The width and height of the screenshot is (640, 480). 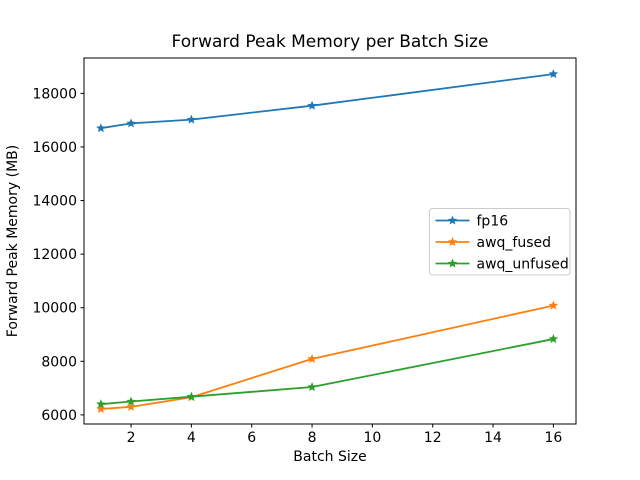 I want to click on y-tick-label: 12000, so click(x=54, y=255).